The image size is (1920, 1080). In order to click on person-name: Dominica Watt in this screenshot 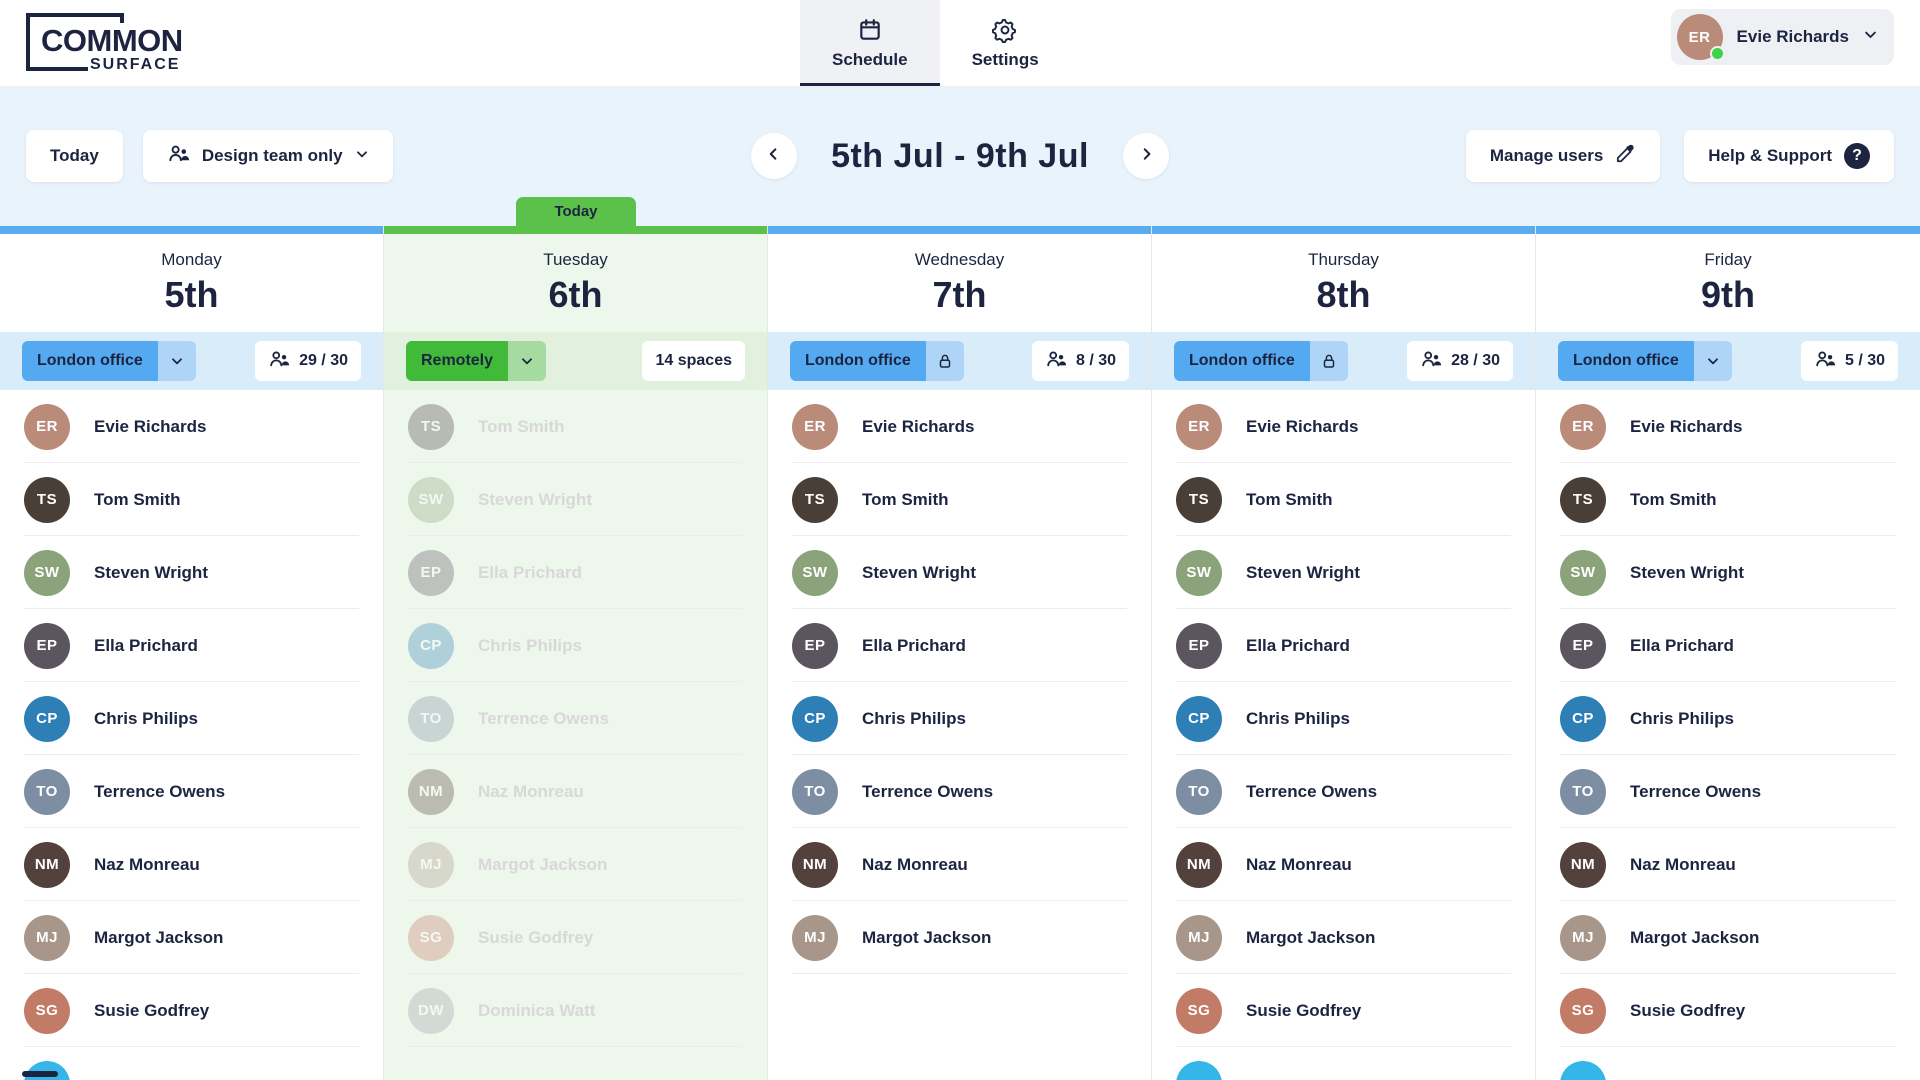, I will do `click(537, 1010)`.